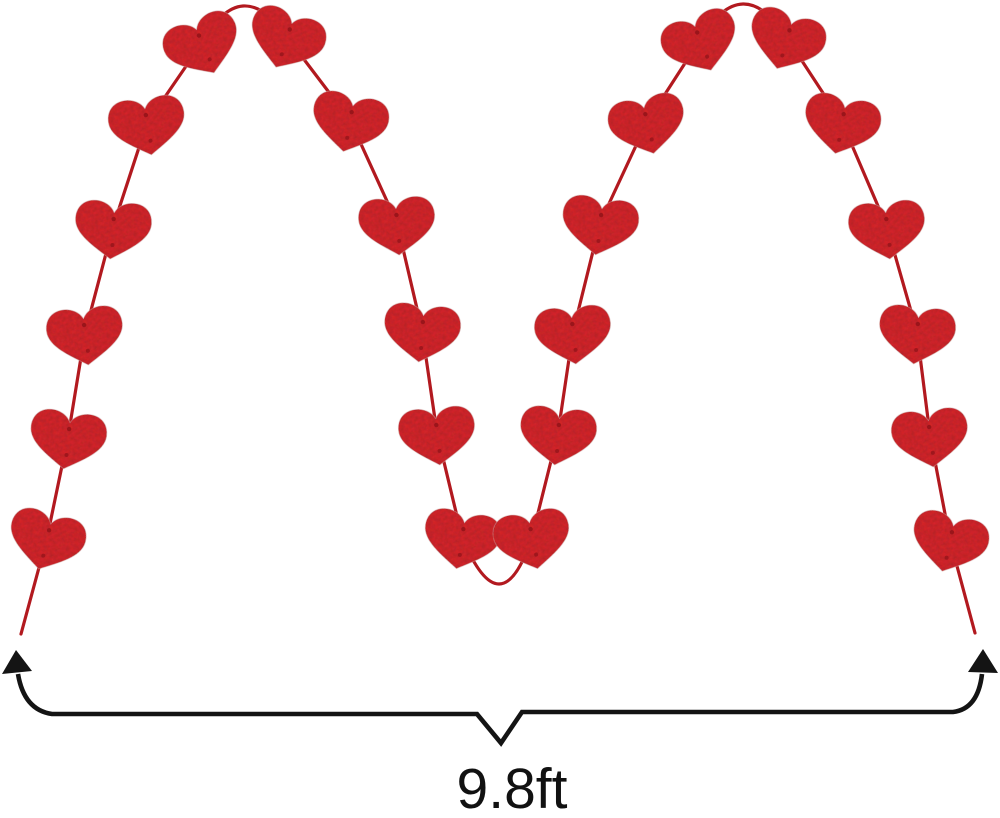  What do you see at coordinates (983, 661) in the screenshot?
I see `right-arrow-icon` at bounding box center [983, 661].